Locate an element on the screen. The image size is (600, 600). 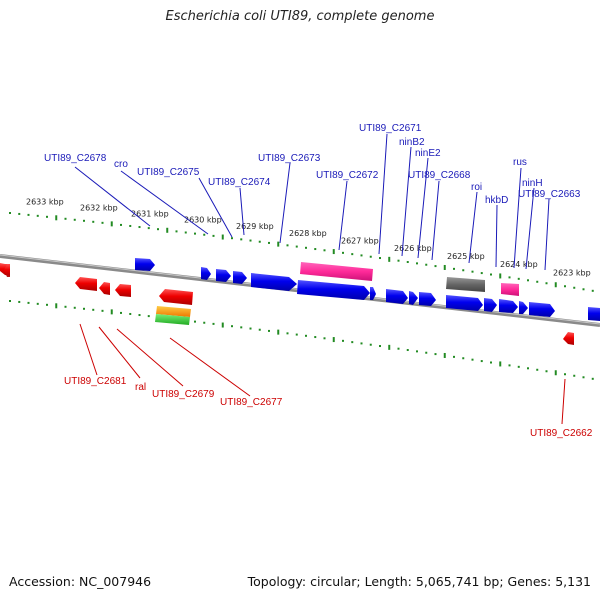
gene-label: UTI89_C2674 is located at coordinates (239, 182).